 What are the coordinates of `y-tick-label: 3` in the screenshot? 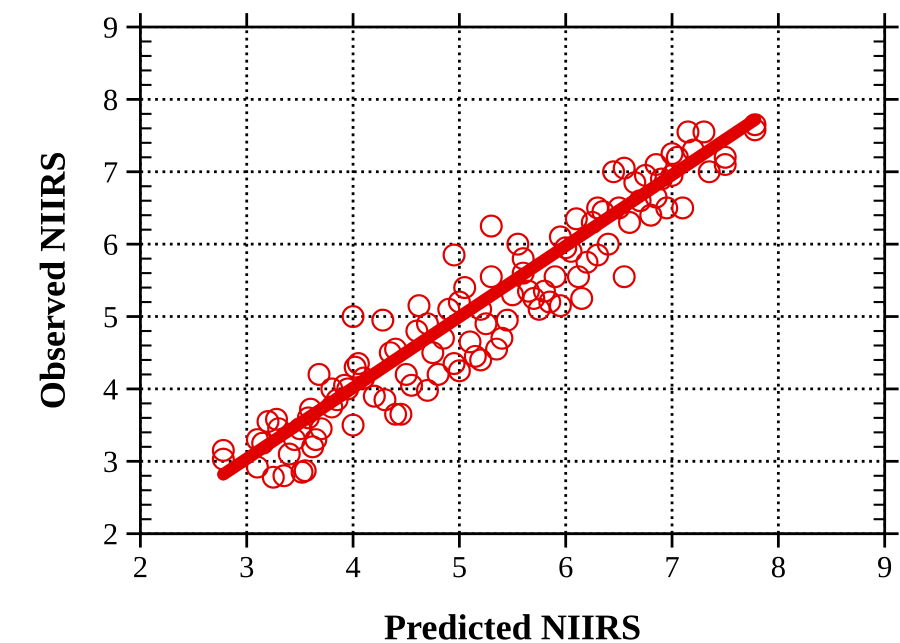 It's located at (110, 462).